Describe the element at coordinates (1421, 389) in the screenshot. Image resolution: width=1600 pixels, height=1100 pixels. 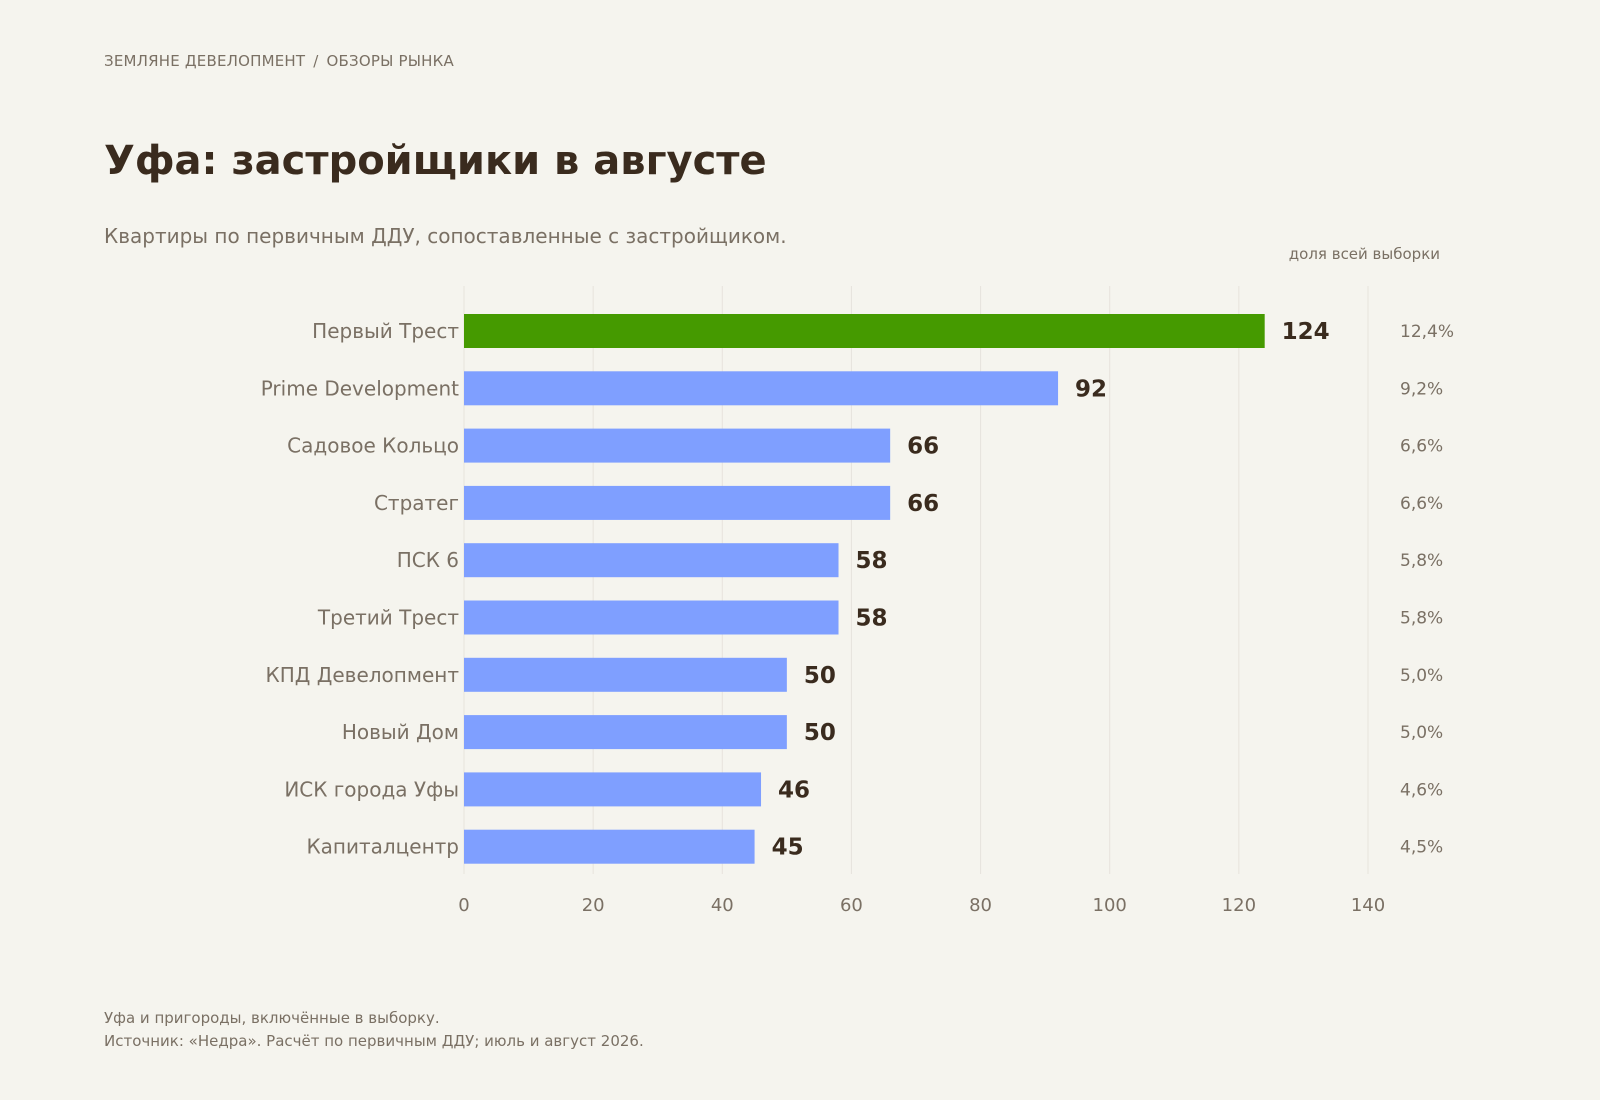
I see `share-label: 9,2%` at that location.